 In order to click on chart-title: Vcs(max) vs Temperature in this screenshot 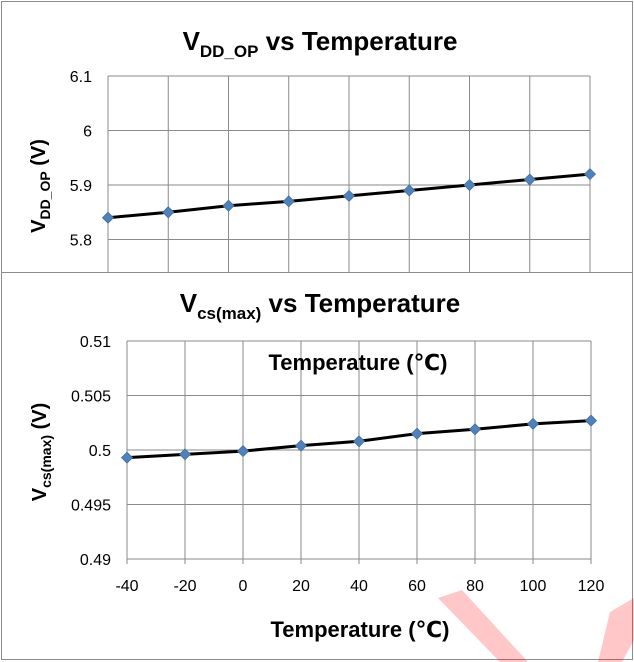, I will do `click(320, 305)`.